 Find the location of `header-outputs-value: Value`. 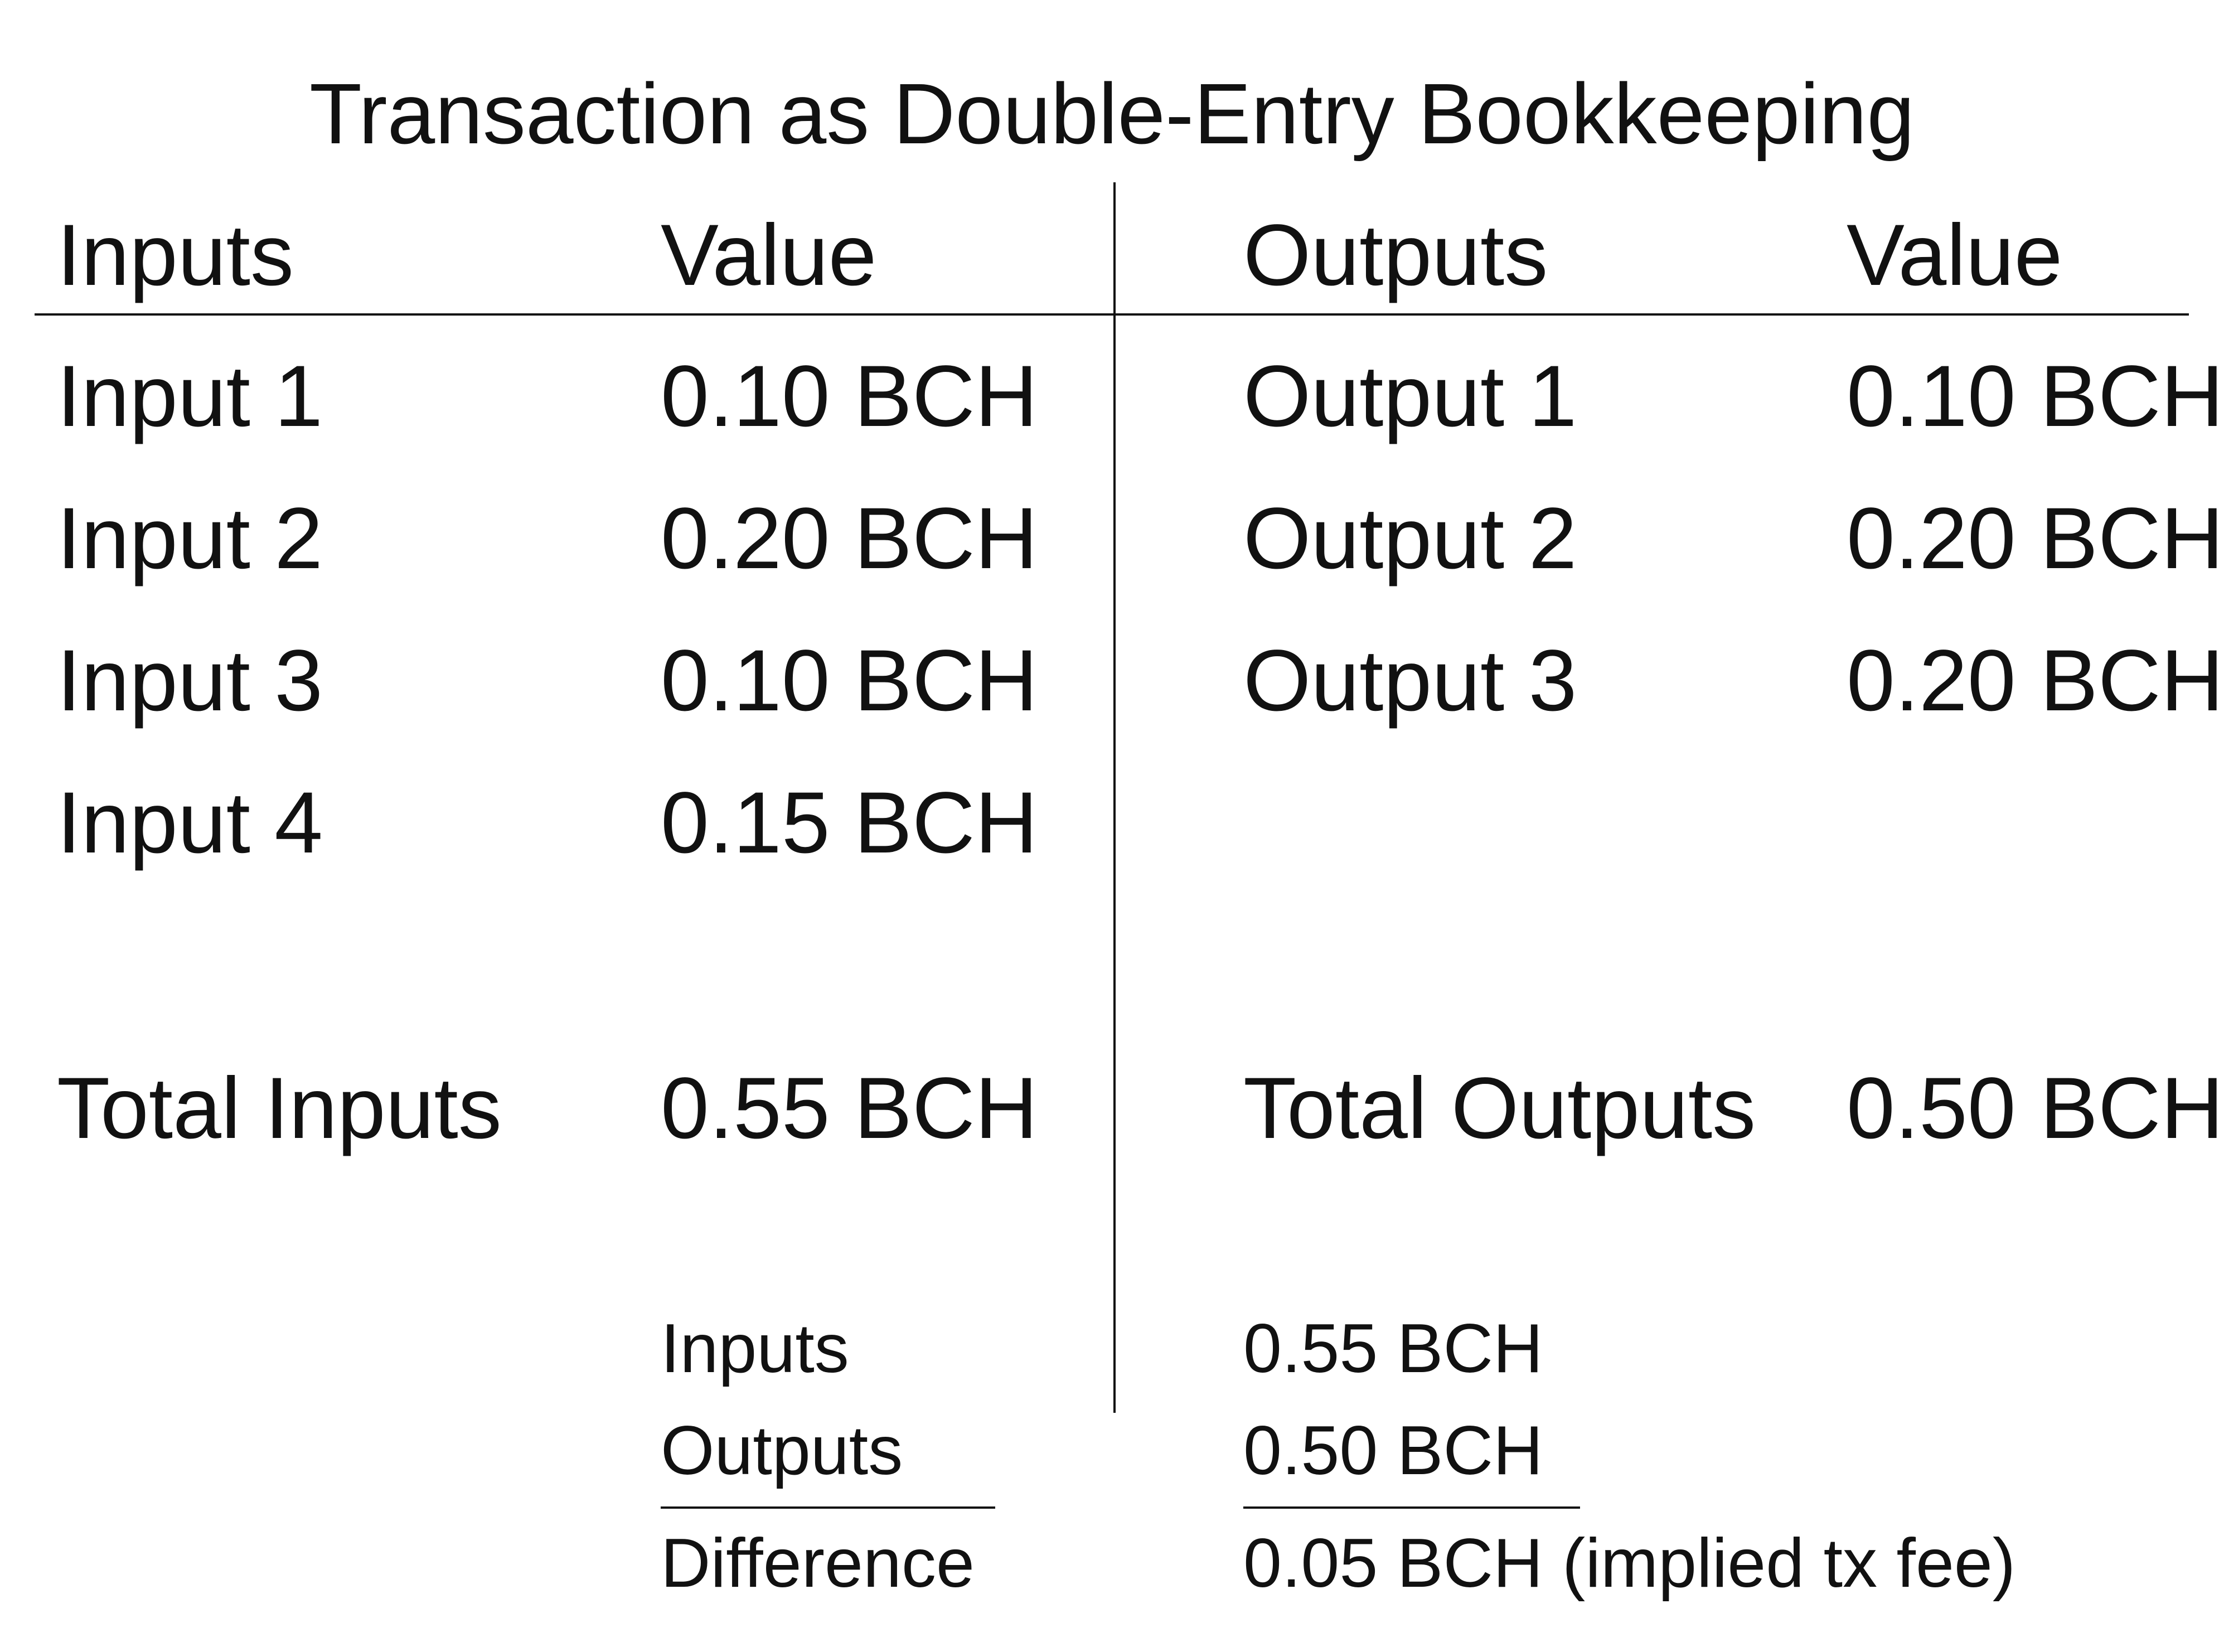

header-outputs-value: Value is located at coordinates (1955, 255).